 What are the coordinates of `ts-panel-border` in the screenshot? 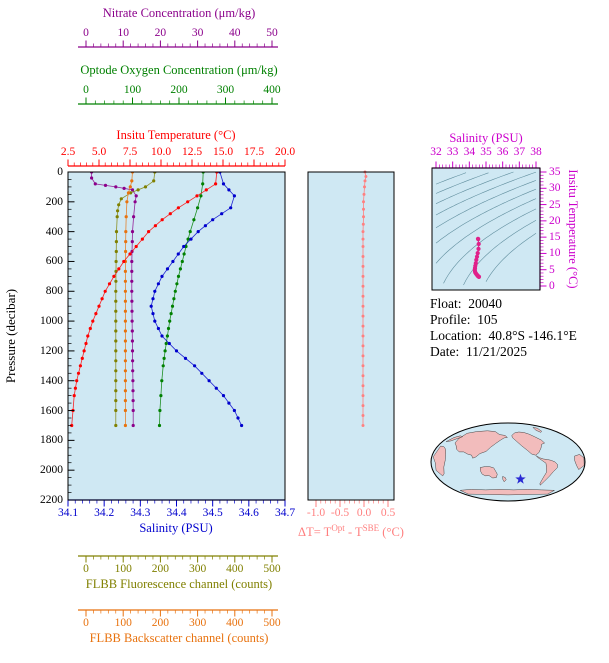 It's located at (486, 229).